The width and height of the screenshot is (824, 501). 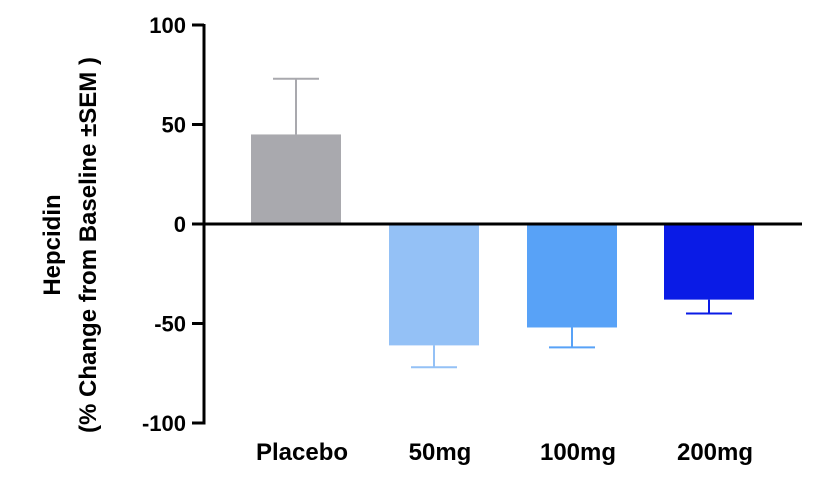 What do you see at coordinates (296, 179) in the screenshot?
I see `bar-placebo` at bounding box center [296, 179].